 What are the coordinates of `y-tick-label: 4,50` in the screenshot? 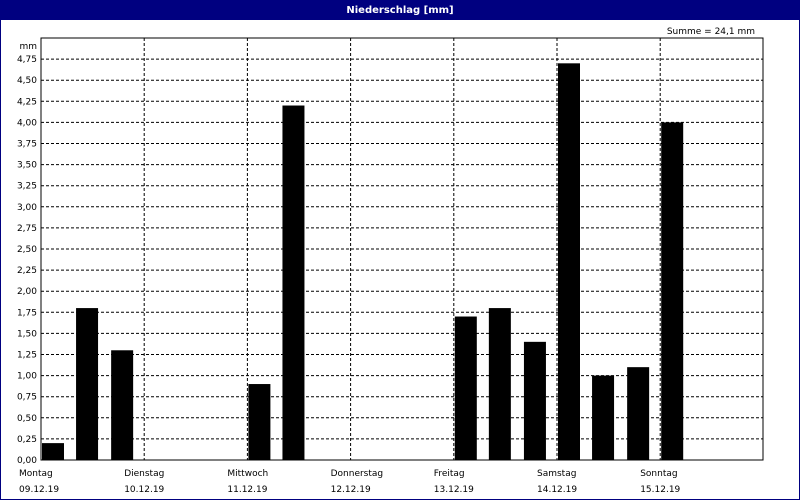 It's located at (27, 81).